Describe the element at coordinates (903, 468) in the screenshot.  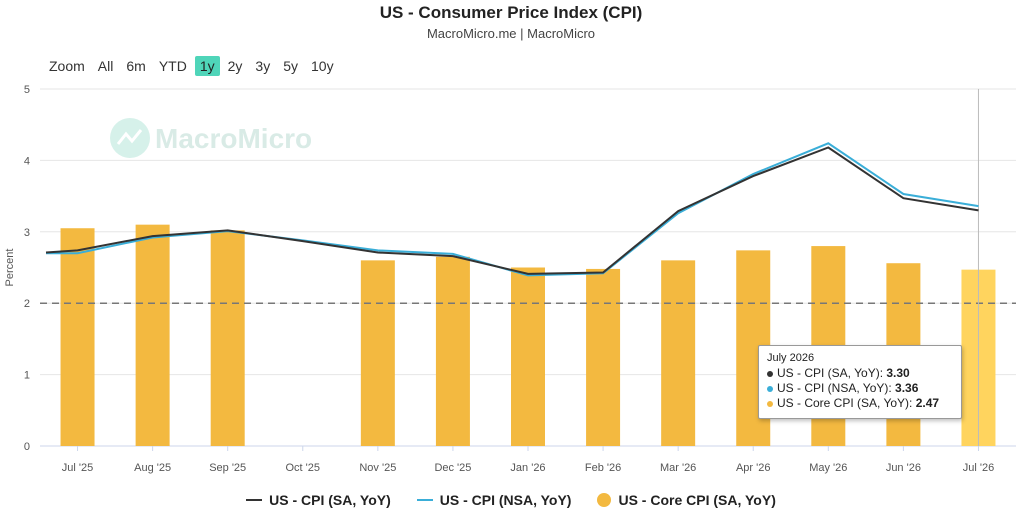
I see `x-tick-label: Jun '26` at that location.